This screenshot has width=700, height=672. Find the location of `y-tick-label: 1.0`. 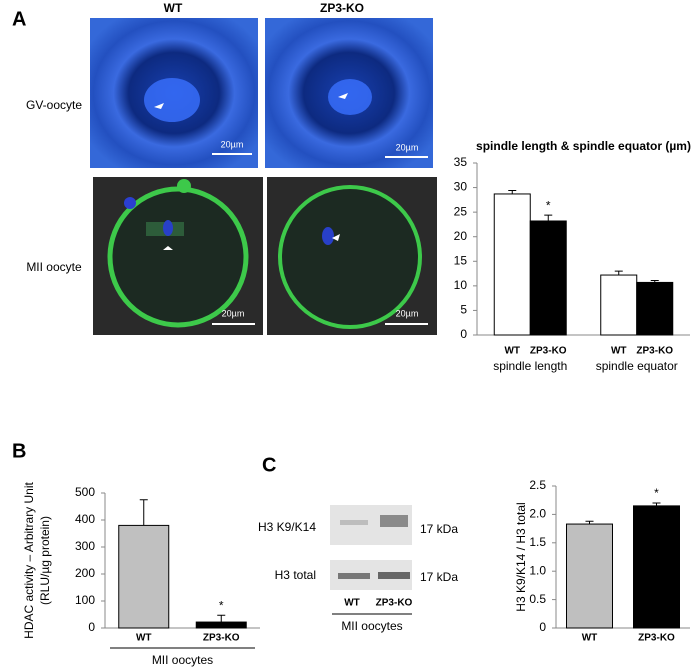

y-tick-label: 1.0 is located at coordinates (537, 570).